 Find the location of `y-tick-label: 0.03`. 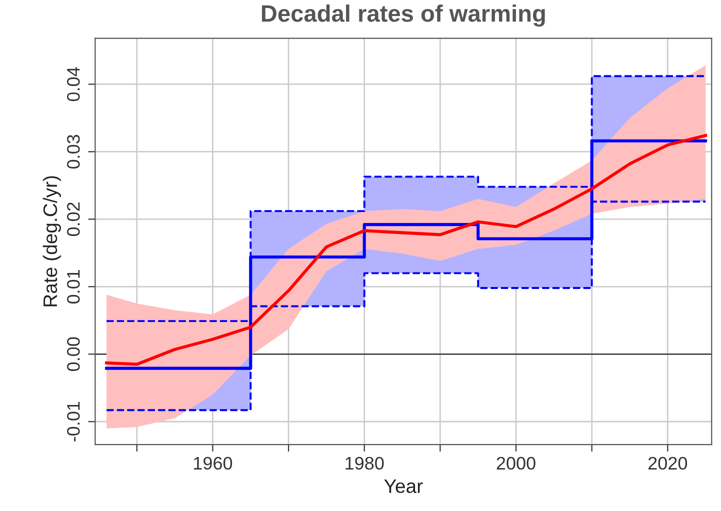

y-tick-label: 0.03 is located at coordinates (73, 151).